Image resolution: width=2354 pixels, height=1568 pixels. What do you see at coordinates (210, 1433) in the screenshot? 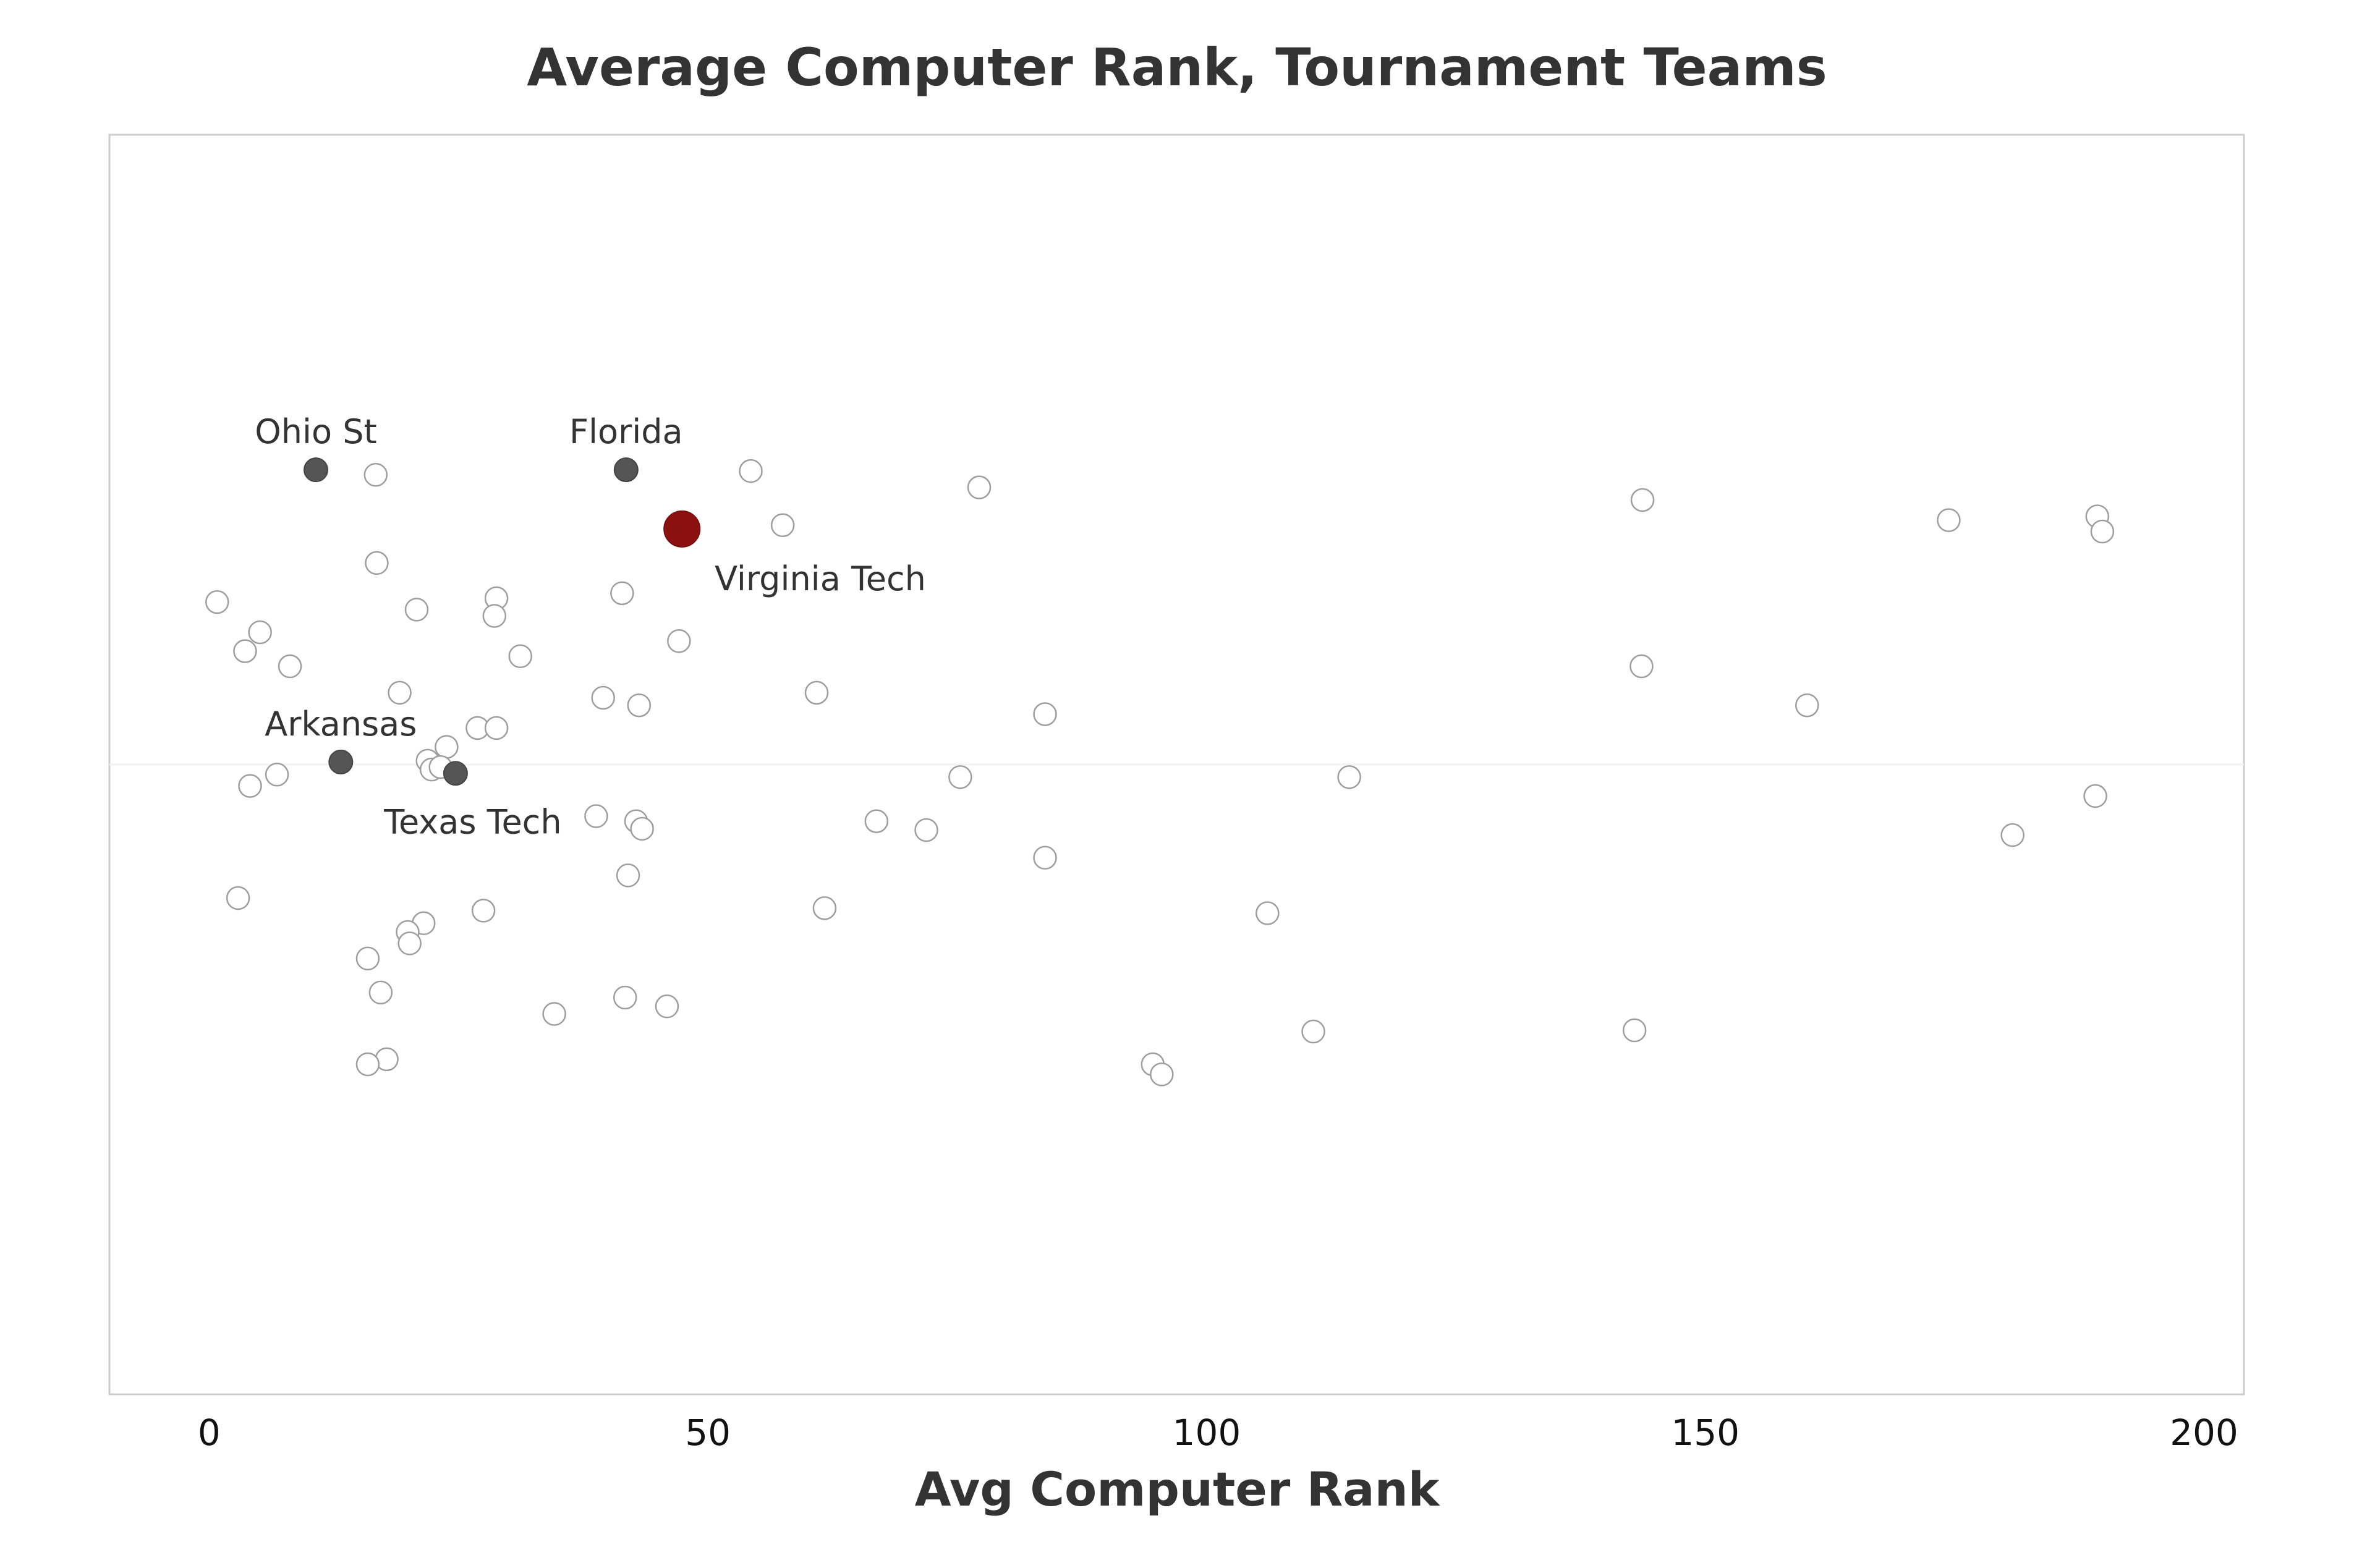
I see `x-tick-label: 0` at bounding box center [210, 1433].